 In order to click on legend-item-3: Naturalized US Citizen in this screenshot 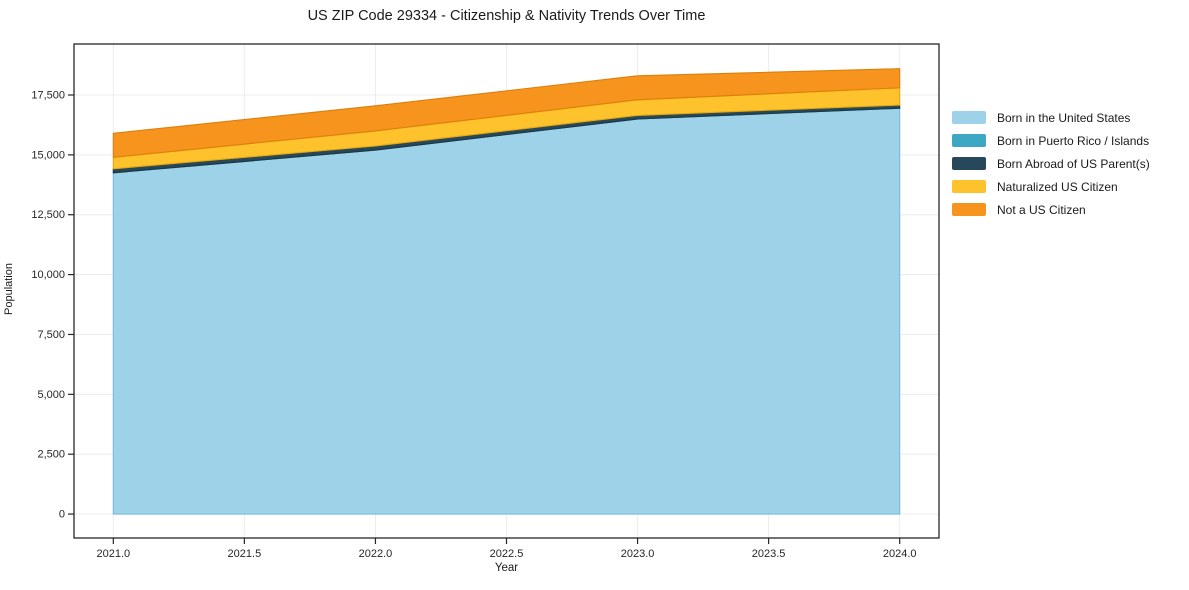, I will do `click(1051, 186)`.